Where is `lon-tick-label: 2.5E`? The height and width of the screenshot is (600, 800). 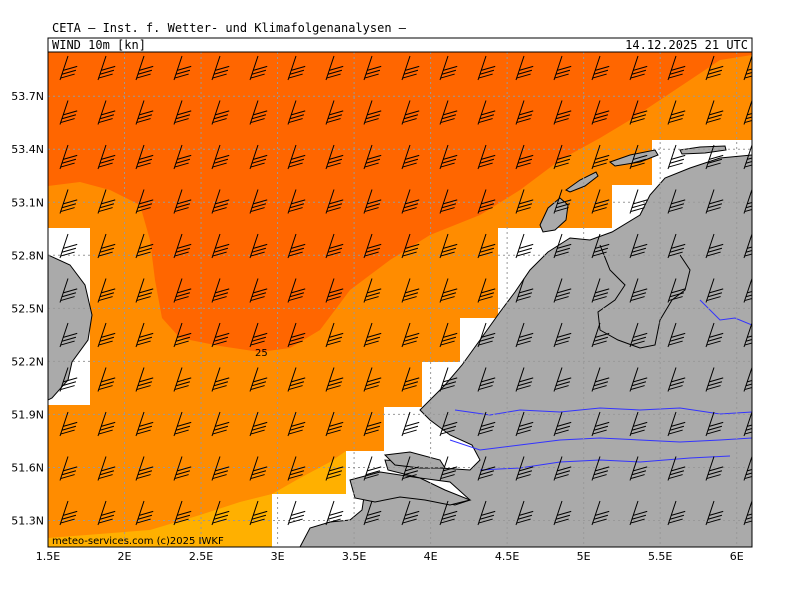
lon-tick-label: 2.5E is located at coordinates (201, 556).